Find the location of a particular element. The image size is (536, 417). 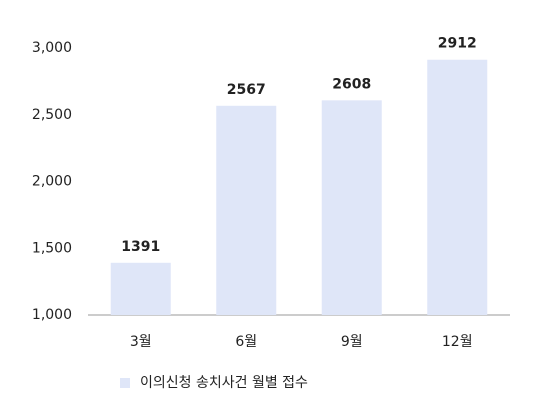

y-tick-label: 3,000 is located at coordinates (52, 48).